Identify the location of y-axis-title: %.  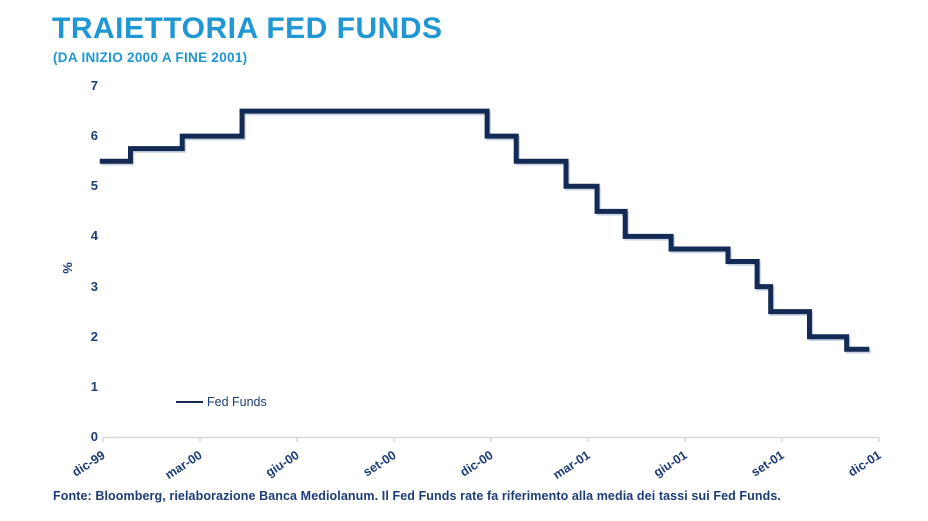
(67, 268).